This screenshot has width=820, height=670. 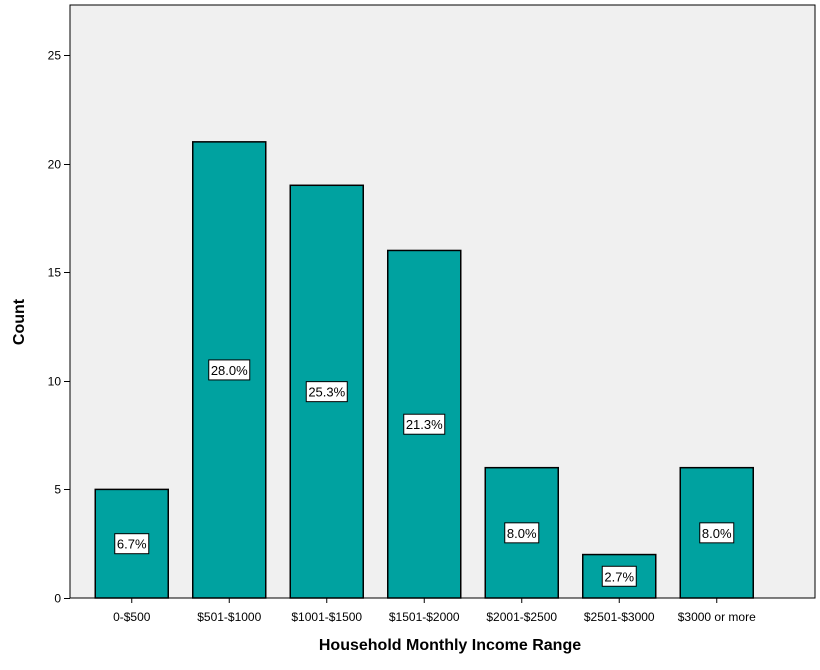 What do you see at coordinates (717, 617) in the screenshot?
I see `x-tick-label: $3000 or more` at bounding box center [717, 617].